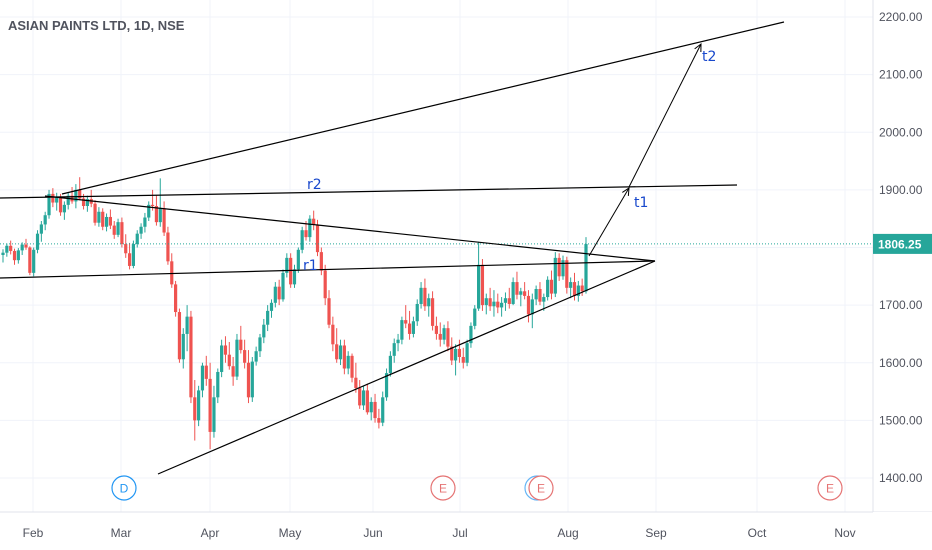 Image resolution: width=932 pixels, height=550 pixels. What do you see at coordinates (901, 132) in the screenshot?
I see `price-tick-label: 2000.00` at bounding box center [901, 132].